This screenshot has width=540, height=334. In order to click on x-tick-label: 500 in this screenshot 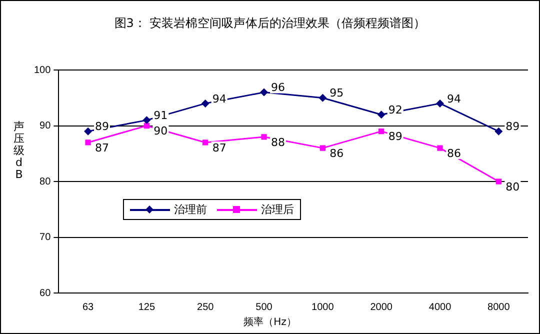, I will do `click(264, 307)`.